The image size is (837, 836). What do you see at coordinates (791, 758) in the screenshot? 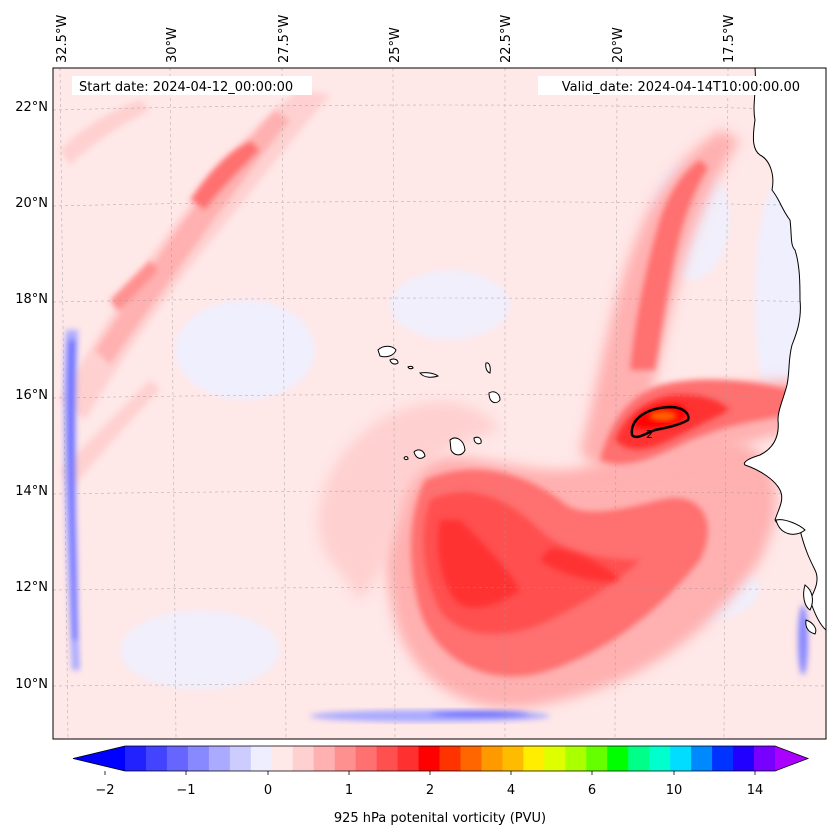
I see `colorbar-max-extension` at bounding box center [791, 758].